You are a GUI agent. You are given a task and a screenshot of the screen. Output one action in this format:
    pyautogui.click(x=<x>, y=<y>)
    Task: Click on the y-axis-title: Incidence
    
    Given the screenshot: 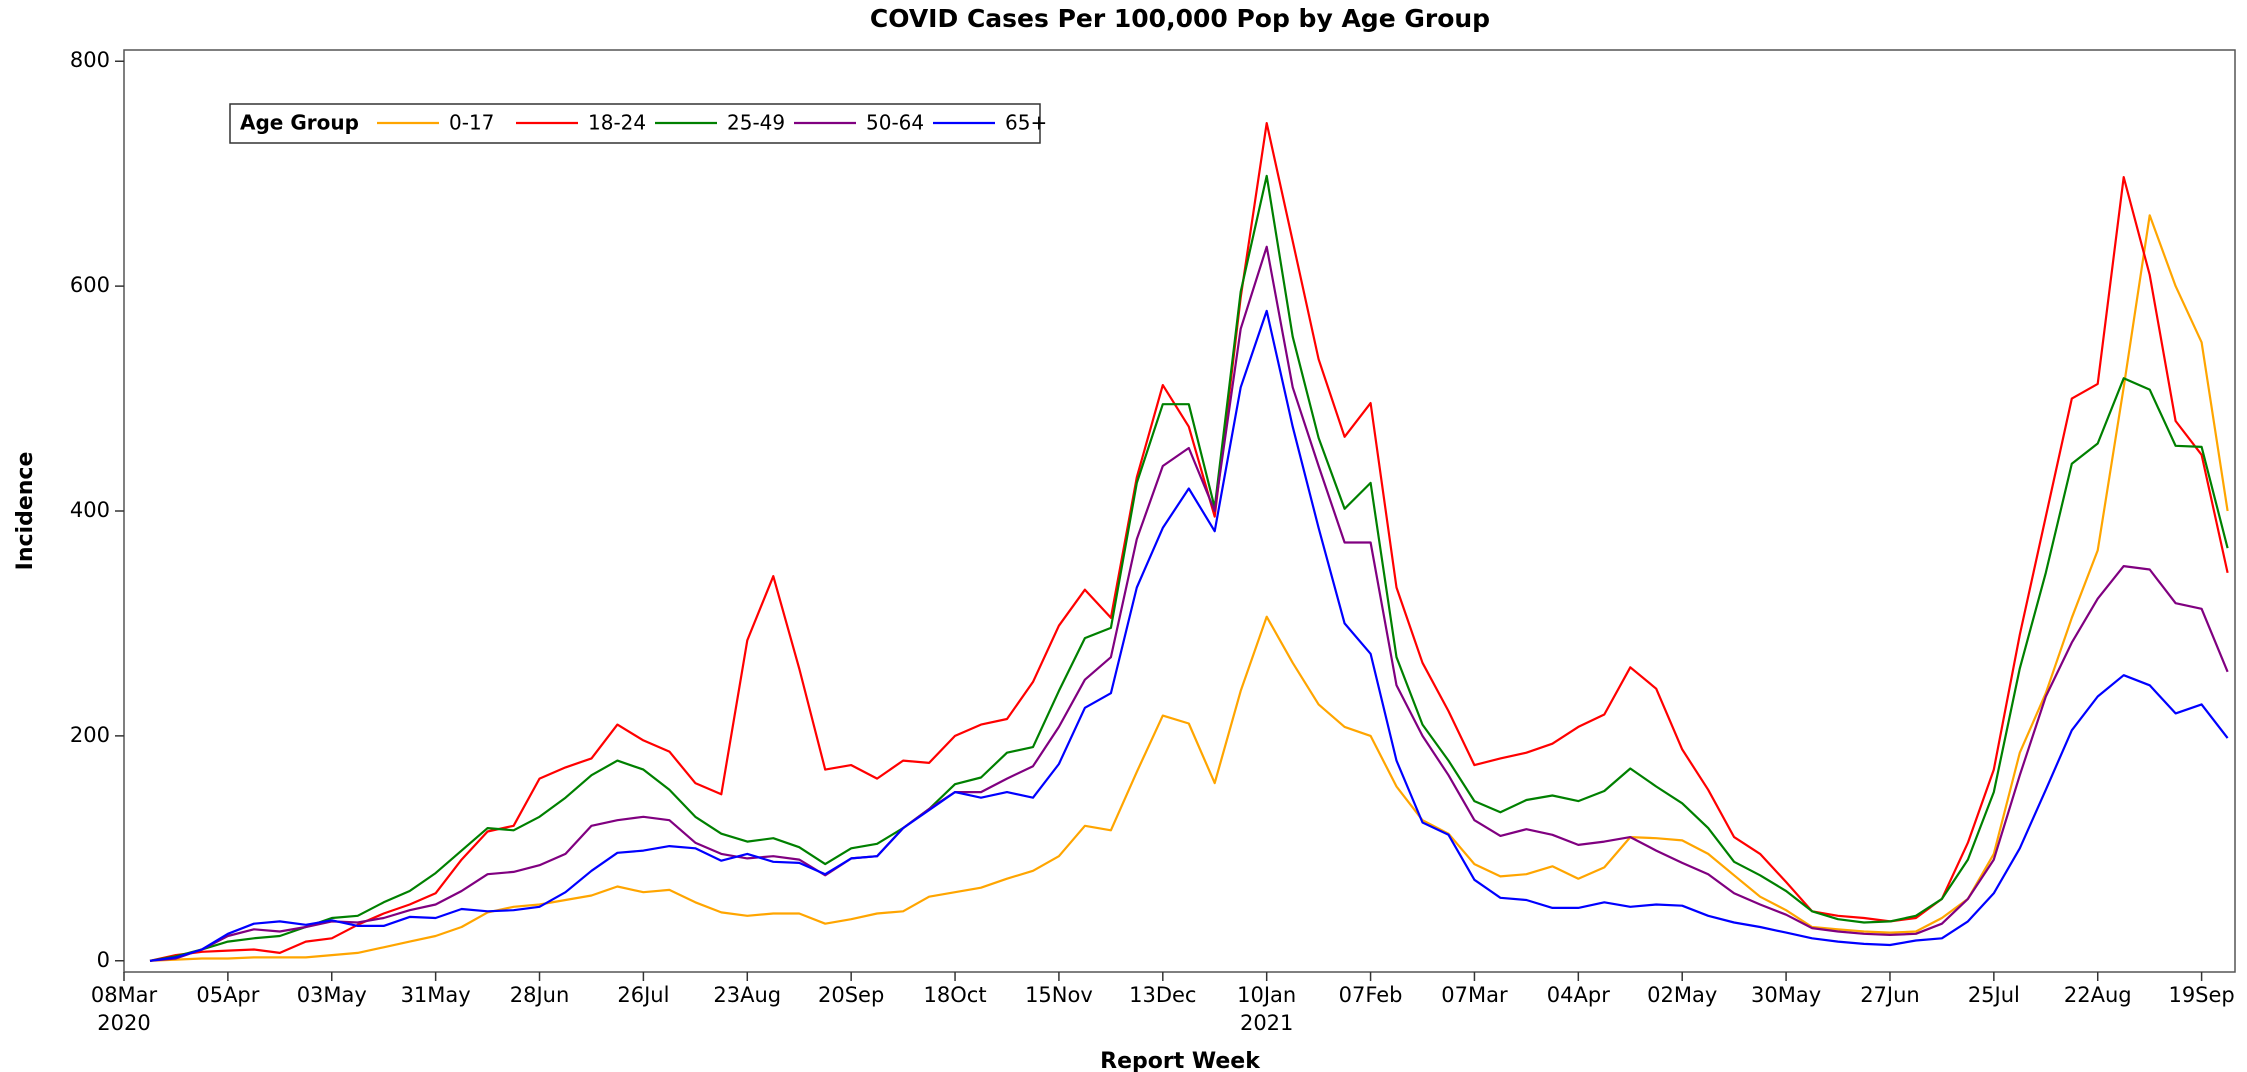 What is the action you would take?
    pyautogui.click(x=25, y=511)
    